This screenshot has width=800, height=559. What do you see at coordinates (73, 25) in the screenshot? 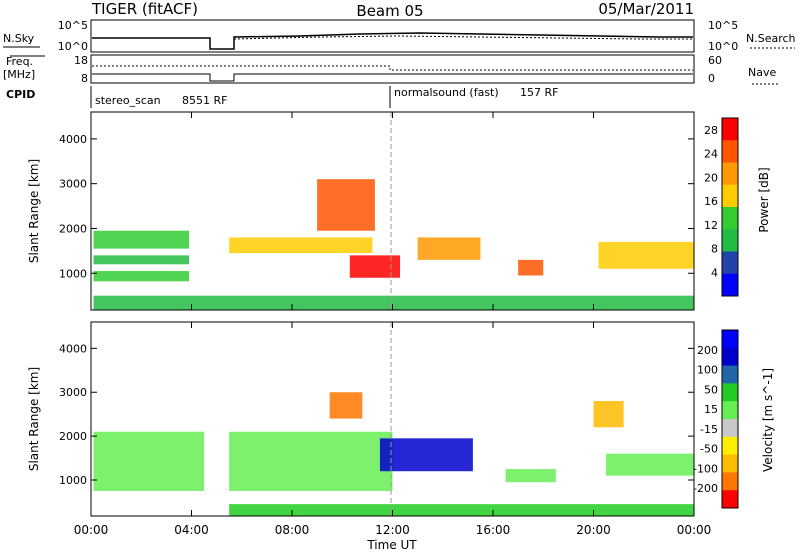
I see `nsky-tick-top: 10^5` at bounding box center [73, 25].